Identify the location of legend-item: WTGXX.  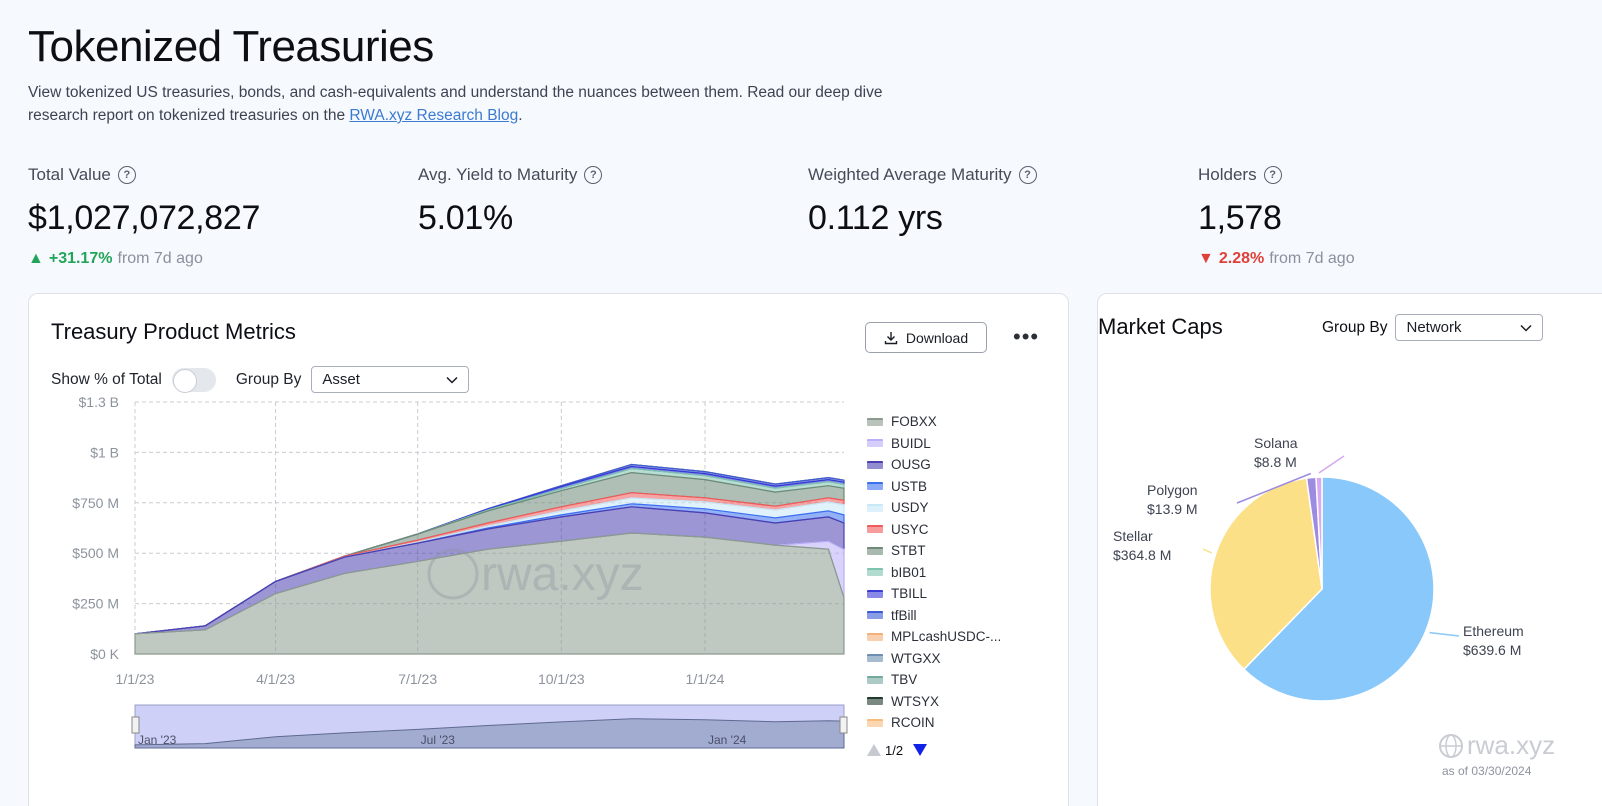
(934, 659).